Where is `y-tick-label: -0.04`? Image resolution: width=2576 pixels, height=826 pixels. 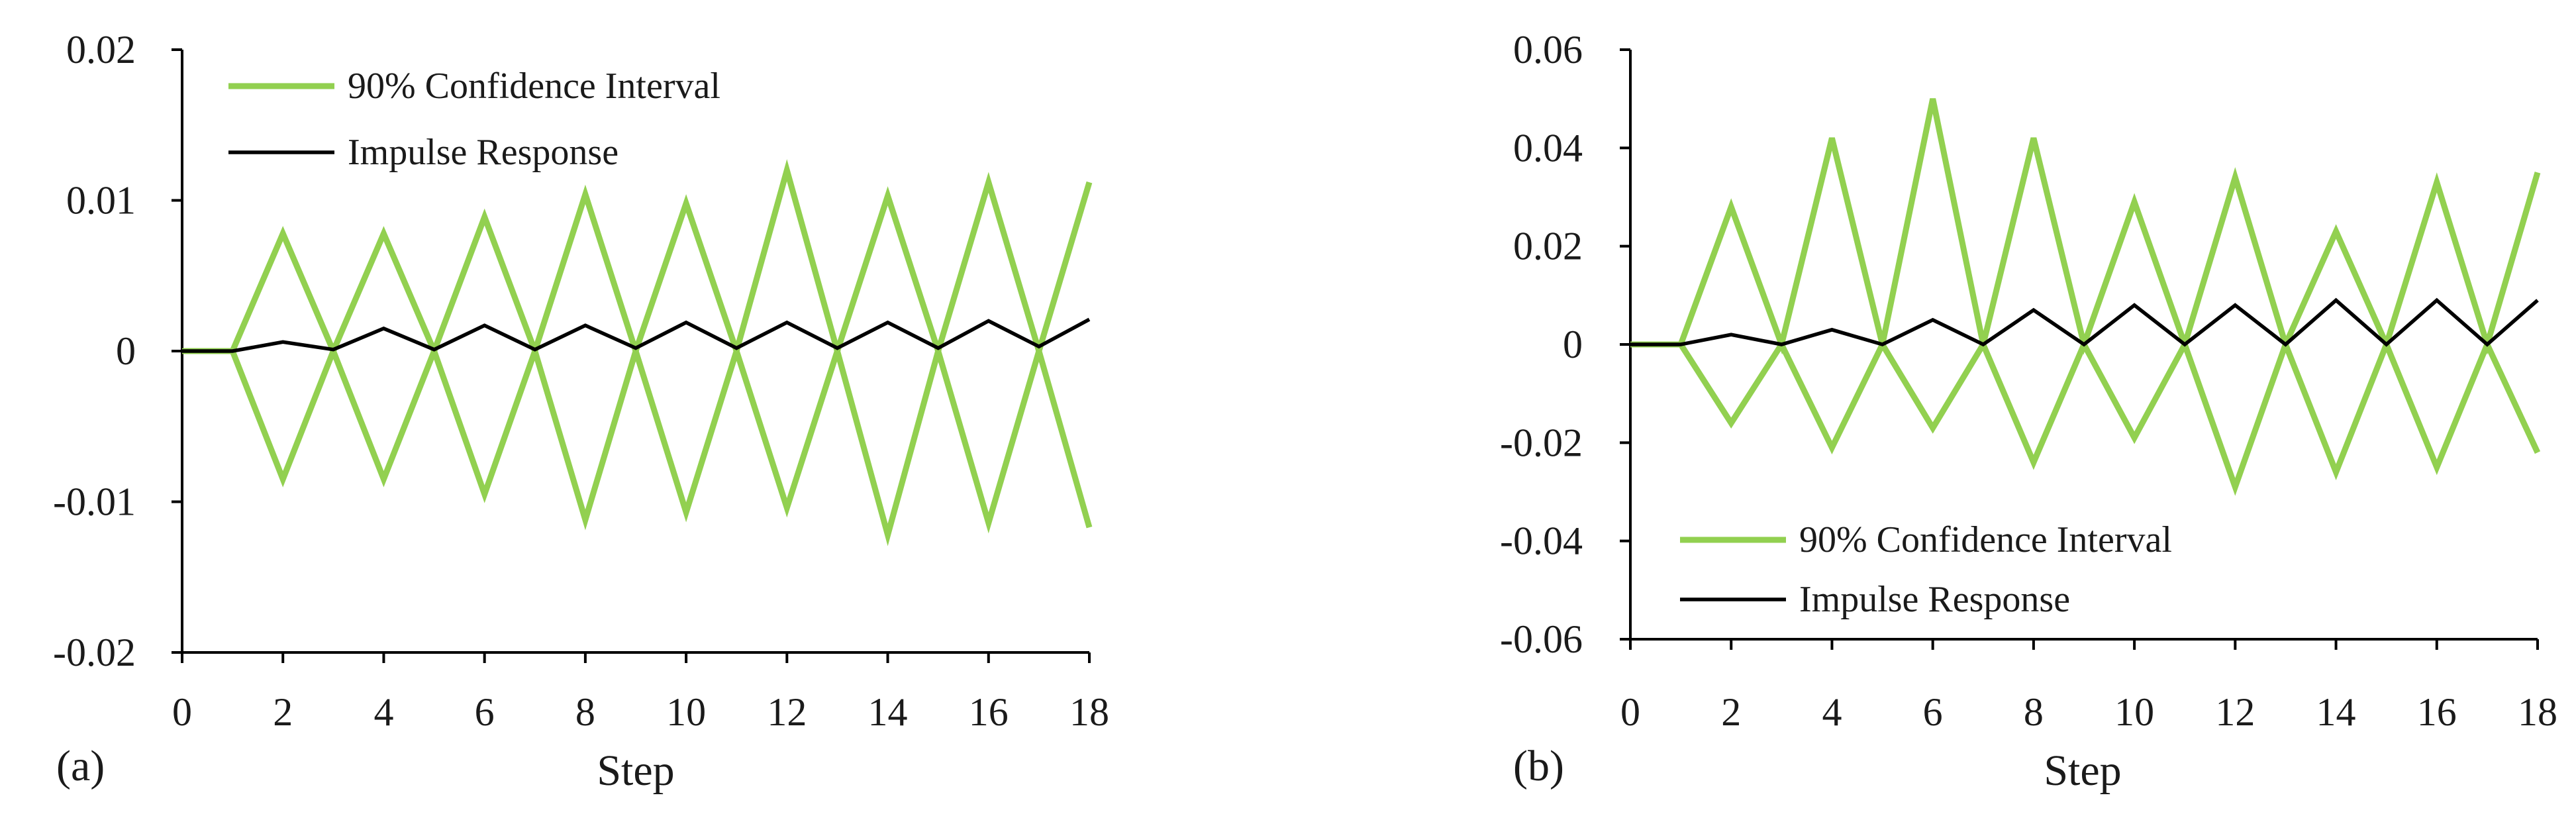
y-tick-label: -0.04 is located at coordinates (1541, 541).